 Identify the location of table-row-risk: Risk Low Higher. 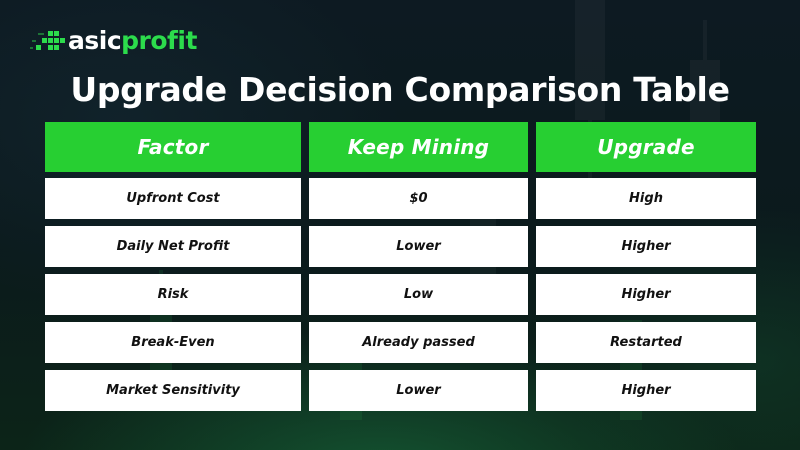
(400, 294).